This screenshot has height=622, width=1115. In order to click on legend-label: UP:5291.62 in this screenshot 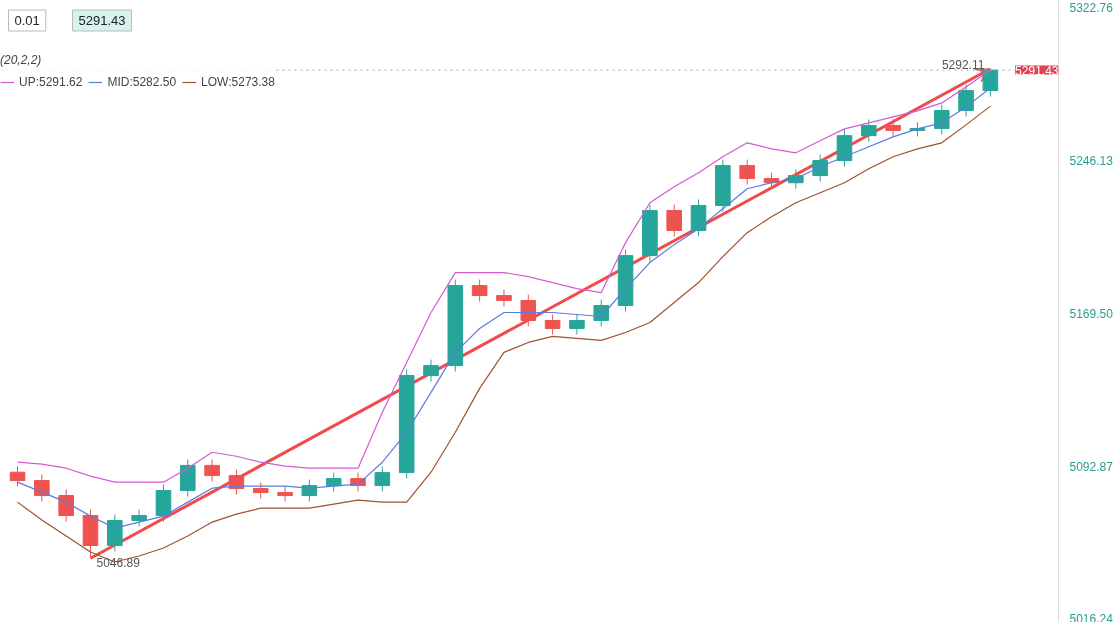, I will do `click(51, 82)`.